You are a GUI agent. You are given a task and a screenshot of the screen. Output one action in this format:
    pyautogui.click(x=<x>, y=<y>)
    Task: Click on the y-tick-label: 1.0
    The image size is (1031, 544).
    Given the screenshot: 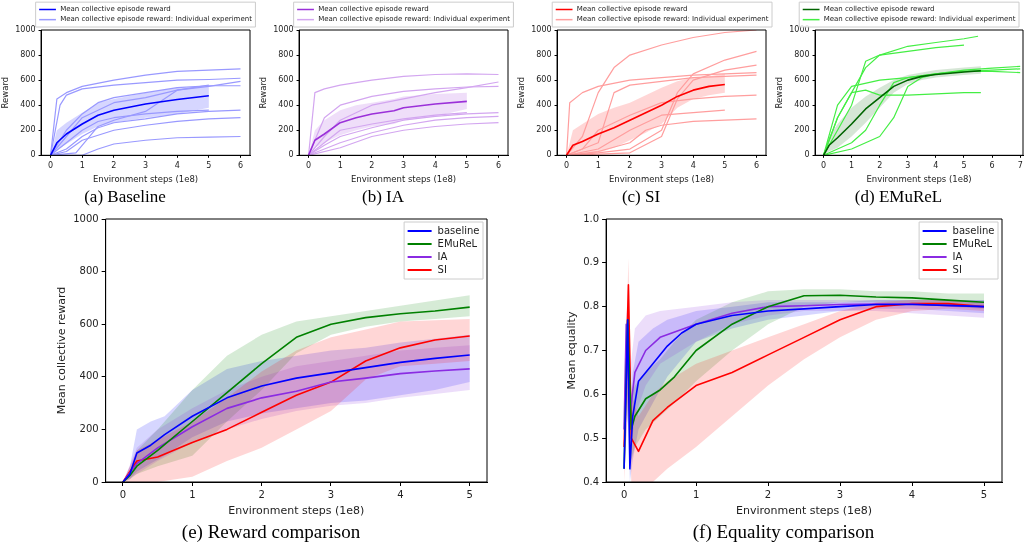 What is the action you would take?
    pyautogui.click(x=591, y=218)
    